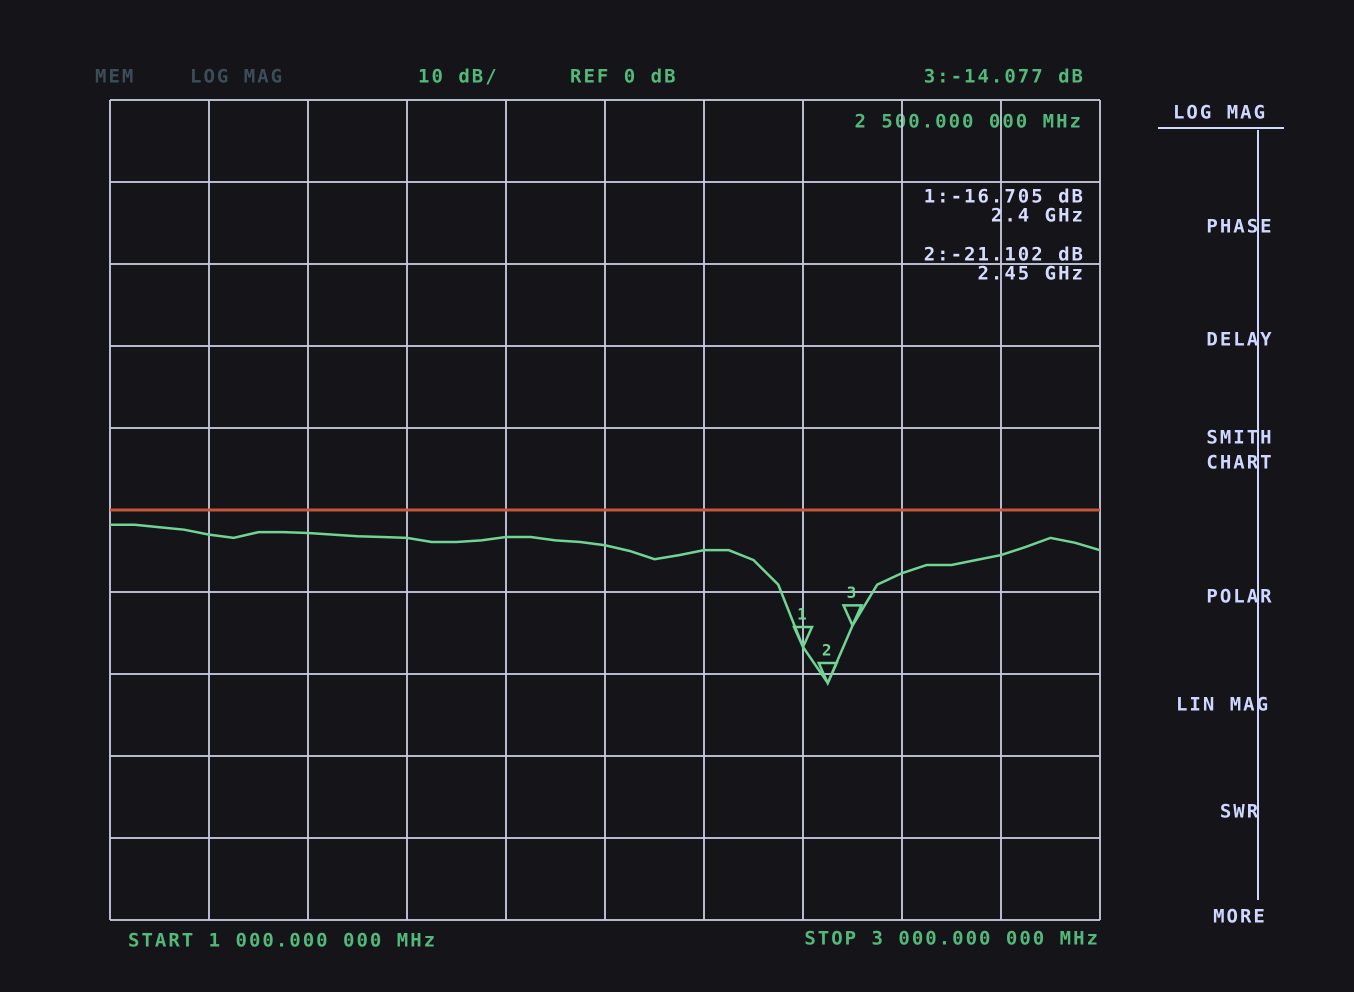 This screenshot has height=992, width=1354. I want to click on marker-number: 2, so click(828, 650).